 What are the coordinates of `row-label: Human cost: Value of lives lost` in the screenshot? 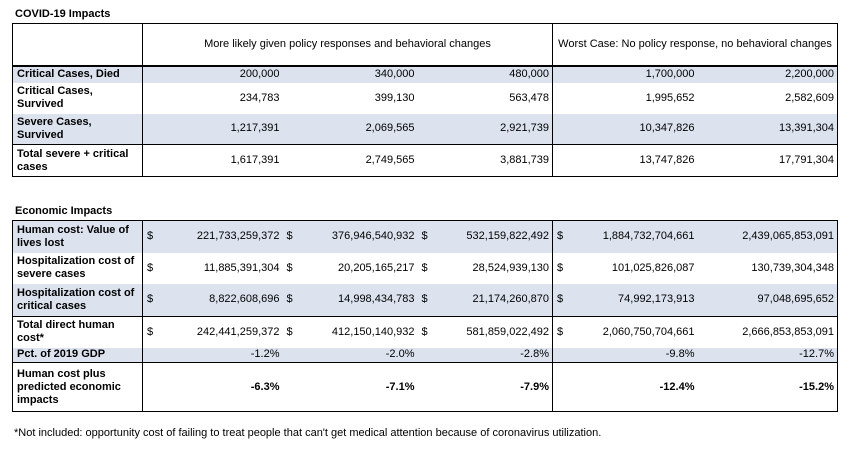 It's located at (77, 236).